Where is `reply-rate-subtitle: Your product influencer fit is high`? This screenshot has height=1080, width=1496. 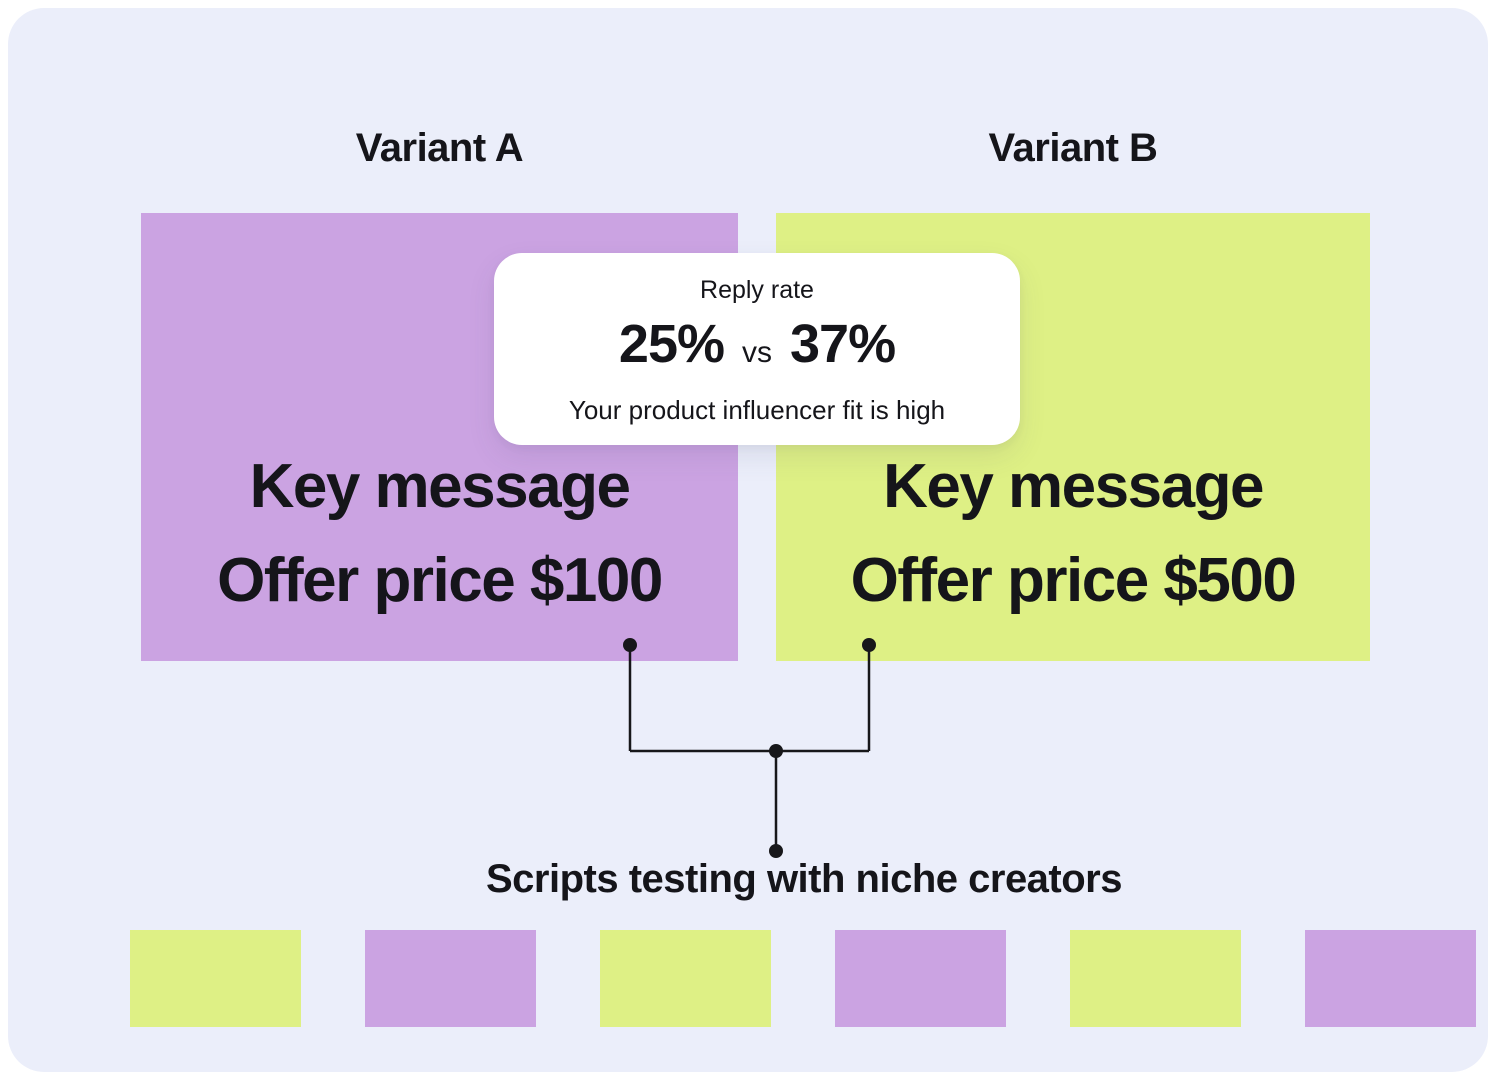
reply-rate-subtitle: Your product influencer fit is high is located at coordinates (757, 410).